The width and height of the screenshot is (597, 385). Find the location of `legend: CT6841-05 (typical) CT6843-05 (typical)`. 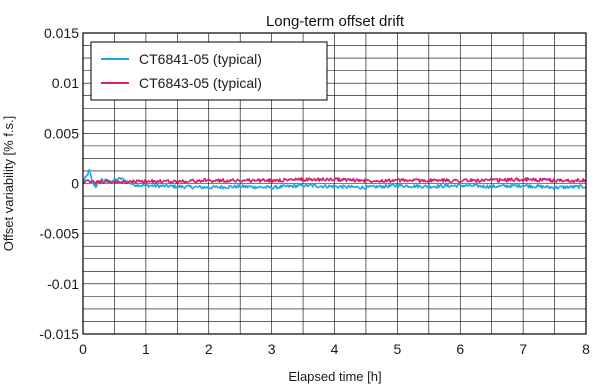

legend: CT6841-05 (typical) CT6843-05 (typical) is located at coordinates (209, 71).